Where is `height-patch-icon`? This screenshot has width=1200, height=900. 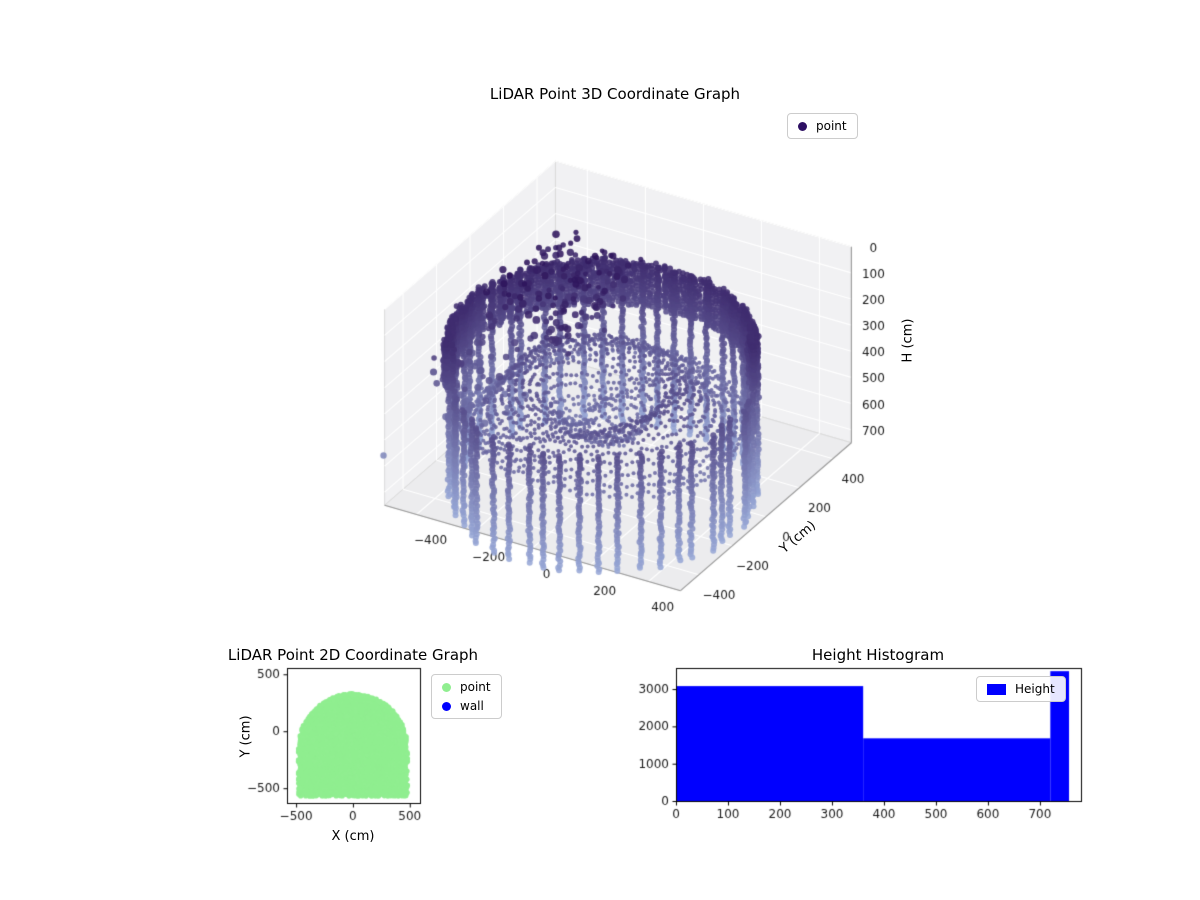
height-patch-icon is located at coordinates (996, 689).